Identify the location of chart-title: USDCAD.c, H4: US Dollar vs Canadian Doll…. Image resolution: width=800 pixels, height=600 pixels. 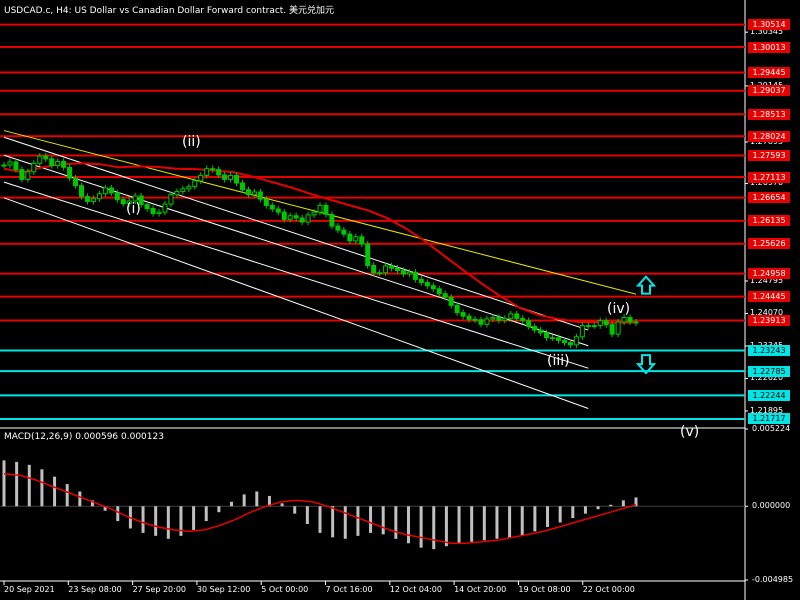
(169, 11).